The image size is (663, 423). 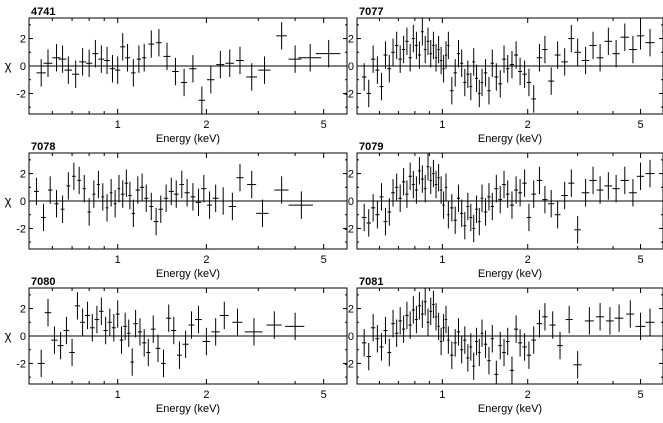 What do you see at coordinates (351, 337) in the screenshot?
I see `y-tick-label: 0` at bounding box center [351, 337].